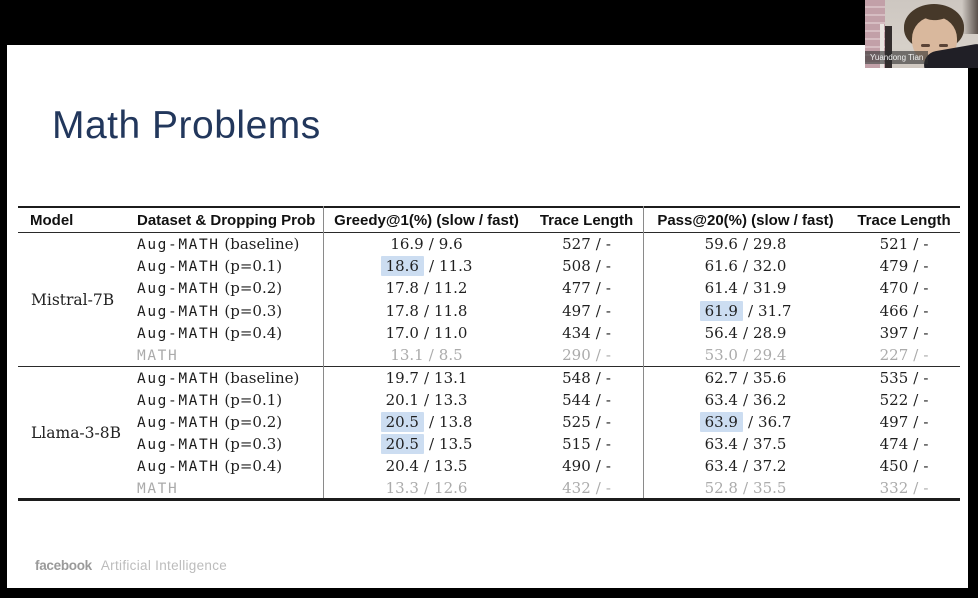  I want to click on value-slow: 20.5, so click(402, 422).